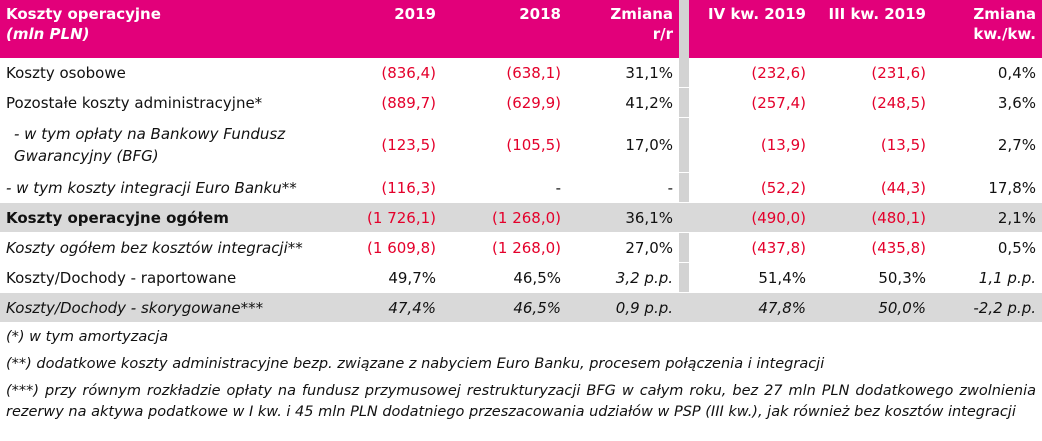 The width and height of the screenshot is (1042, 441). What do you see at coordinates (83, 14) in the screenshot?
I see `table-title: Koszty operacyjne` at bounding box center [83, 14].